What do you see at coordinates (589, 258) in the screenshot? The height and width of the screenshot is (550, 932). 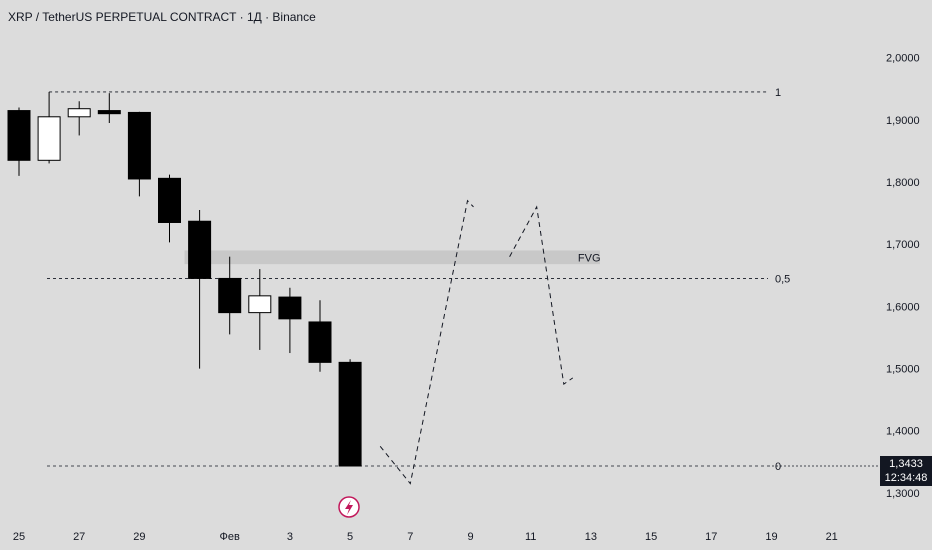 I see `fvg-label: FVG` at bounding box center [589, 258].